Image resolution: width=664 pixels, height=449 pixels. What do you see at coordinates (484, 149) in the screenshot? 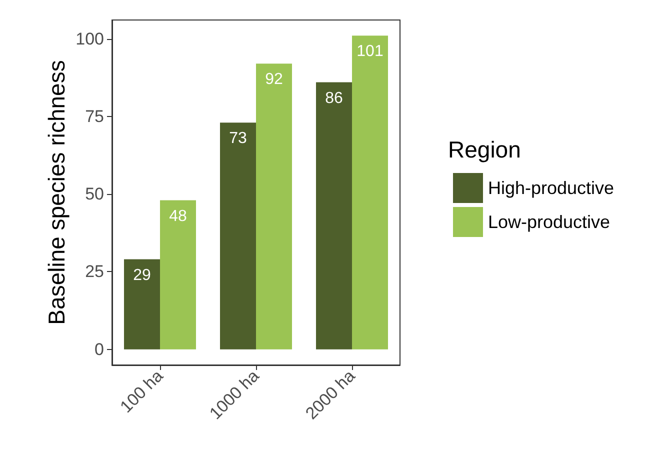
I see `legend-title: Region` at bounding box center [484, 149].